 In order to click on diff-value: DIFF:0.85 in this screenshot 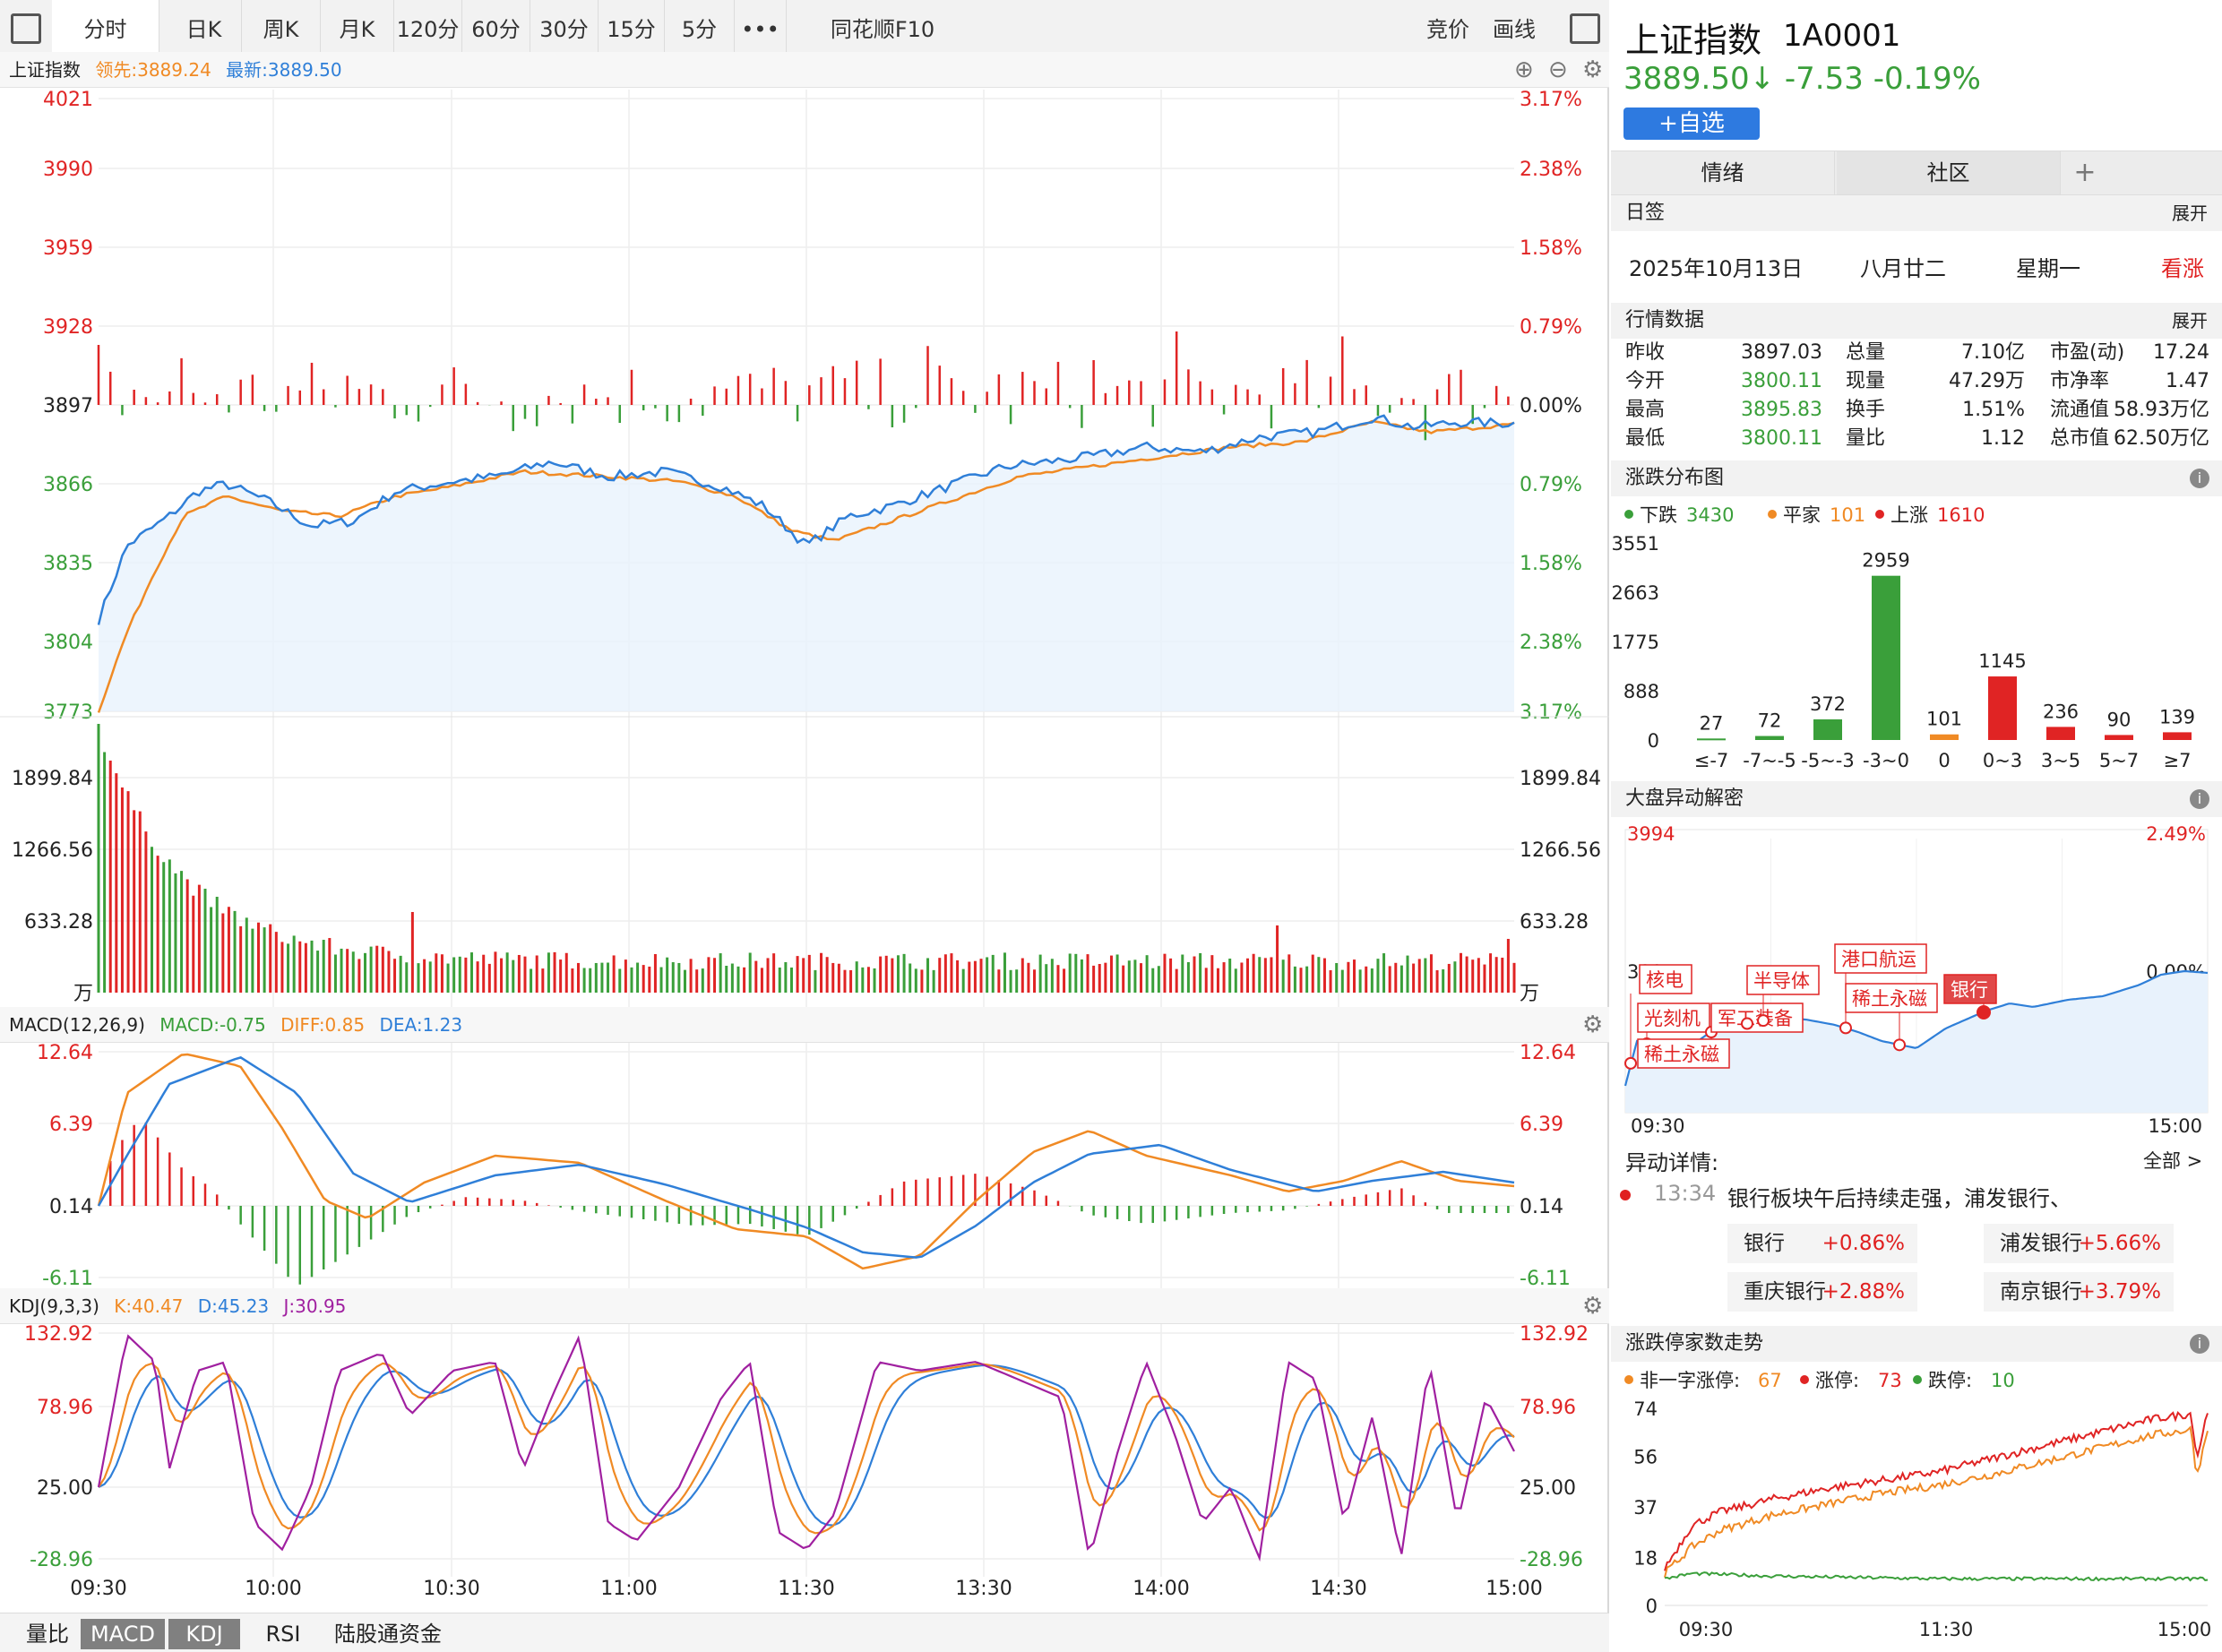, I will do `click(323, 1025)`.